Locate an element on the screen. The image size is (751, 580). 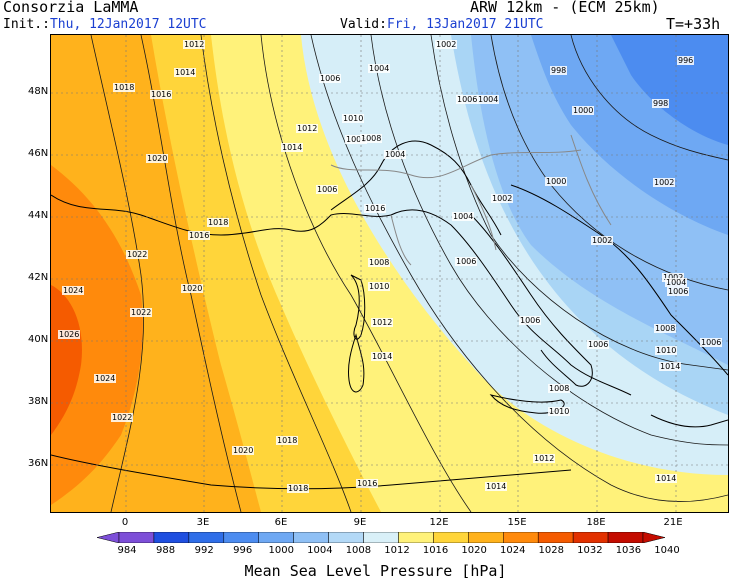
lead-time: T=+33h is located at coordinates (693, 24).